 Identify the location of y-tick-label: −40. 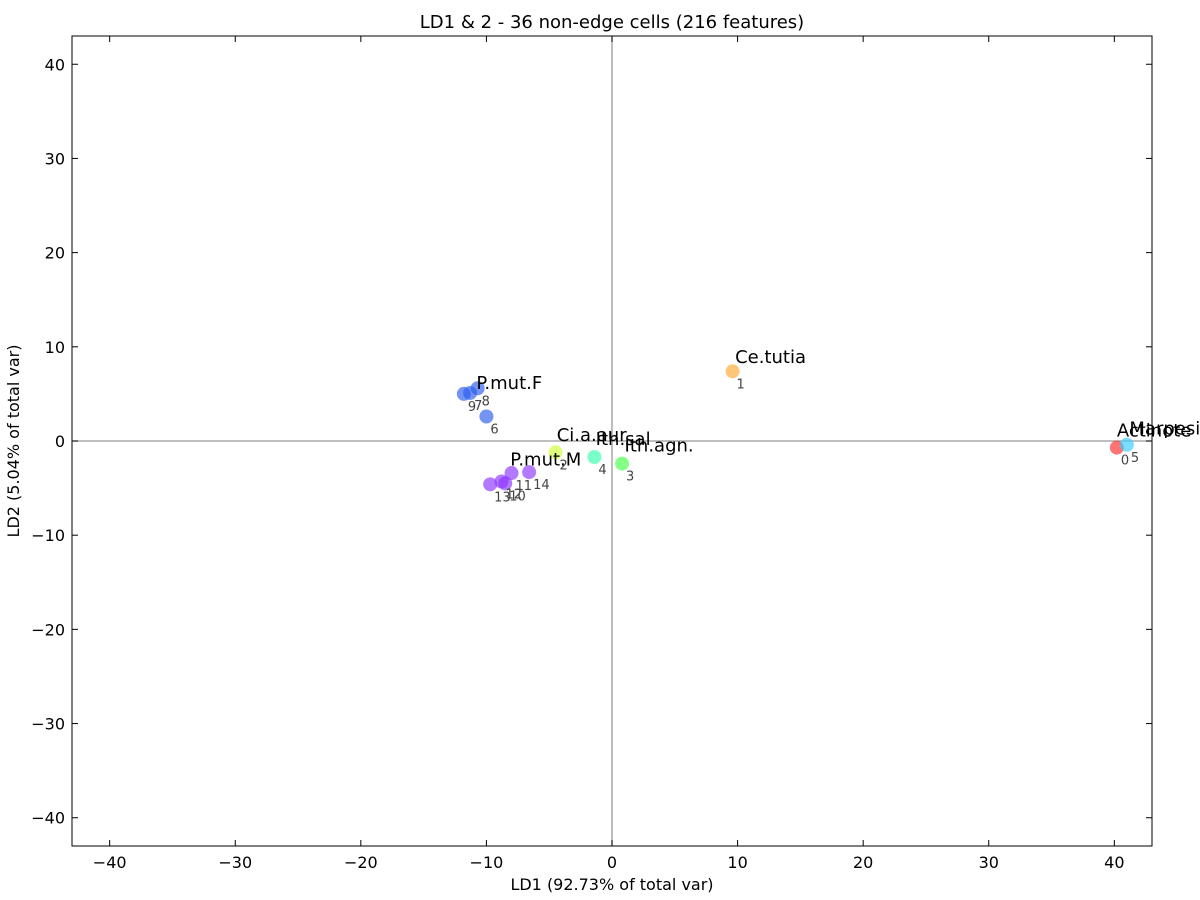
(48, 818).